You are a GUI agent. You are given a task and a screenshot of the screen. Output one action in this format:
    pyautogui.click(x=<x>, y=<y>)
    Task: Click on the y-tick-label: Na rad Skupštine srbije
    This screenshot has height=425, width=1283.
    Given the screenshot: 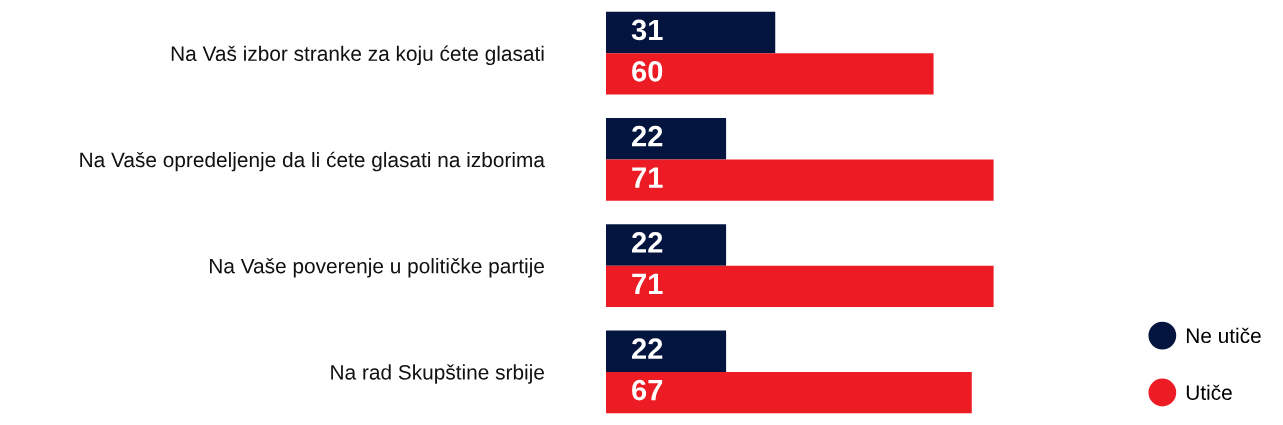 What is the action you would take?
    pyautogui.click(x=437, y=374)
    